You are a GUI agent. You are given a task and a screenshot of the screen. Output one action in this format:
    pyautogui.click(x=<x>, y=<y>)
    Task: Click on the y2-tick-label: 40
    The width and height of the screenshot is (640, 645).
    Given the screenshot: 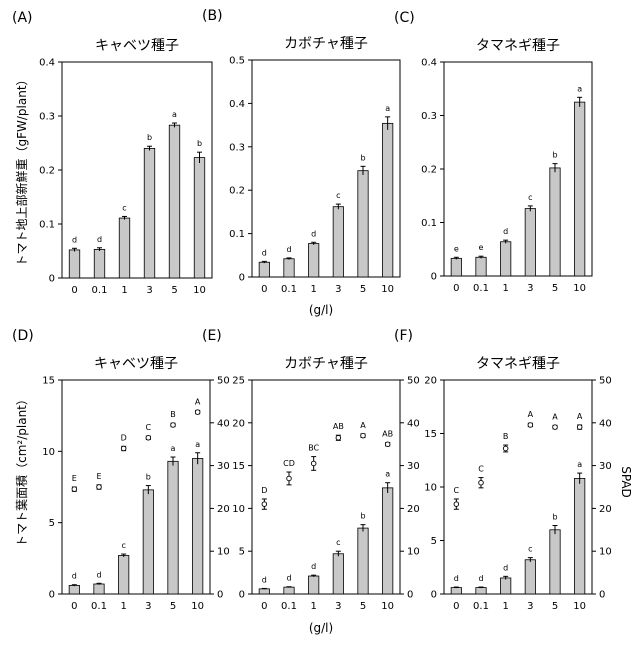 What is the action you would take?
    pyautogui.click(x=605, y=423)
    